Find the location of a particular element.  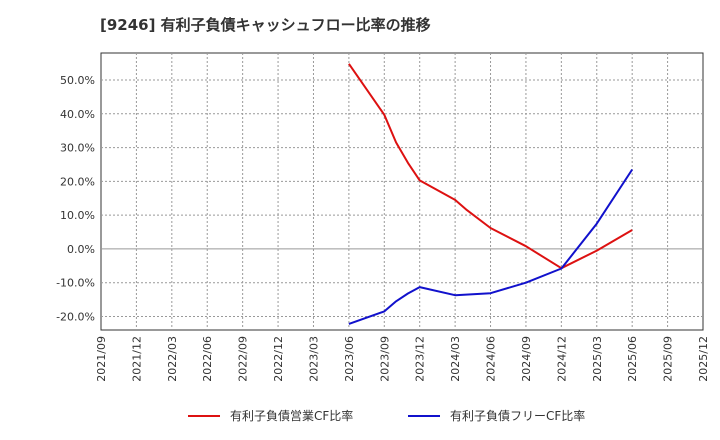

x-tick-label: 2025/03 is located at coordinates (597, 359).